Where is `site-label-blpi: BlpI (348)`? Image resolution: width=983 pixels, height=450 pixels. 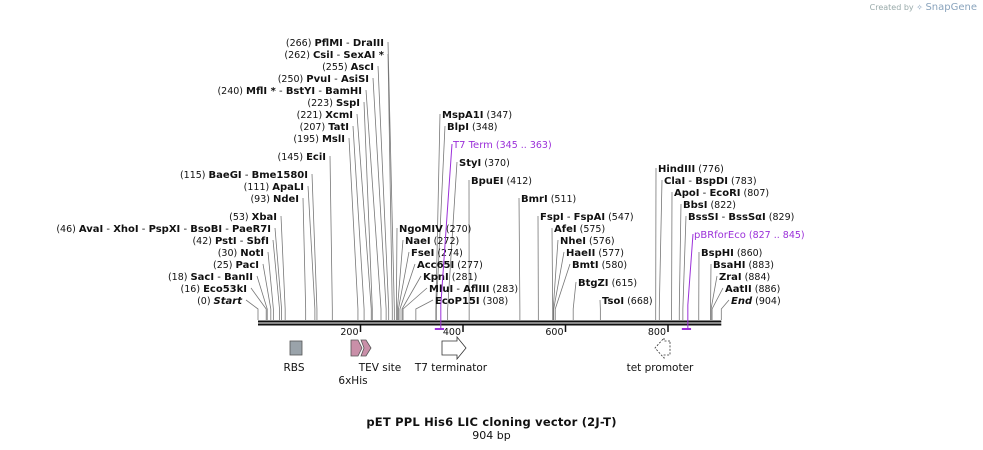 site-label-blpi: BlpI (348) is located at coordinates (472, 127).